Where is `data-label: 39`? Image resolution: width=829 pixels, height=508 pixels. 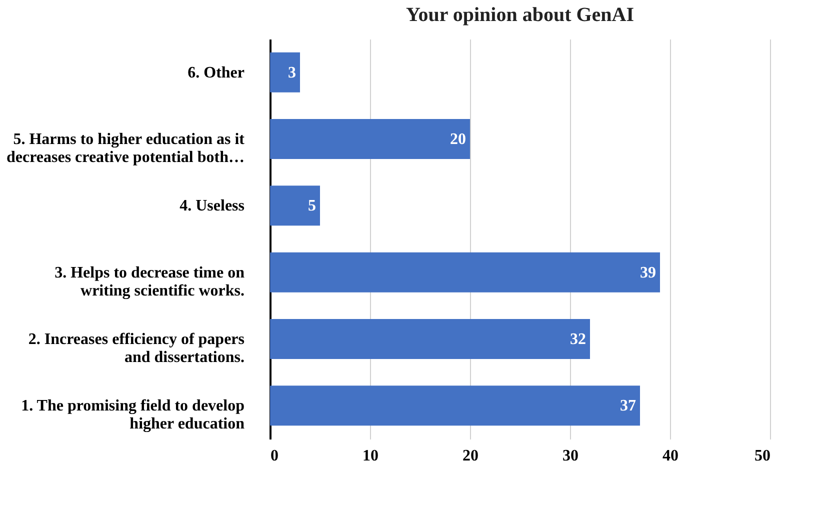 data-label: 39 is located at coordinates (648, 273).